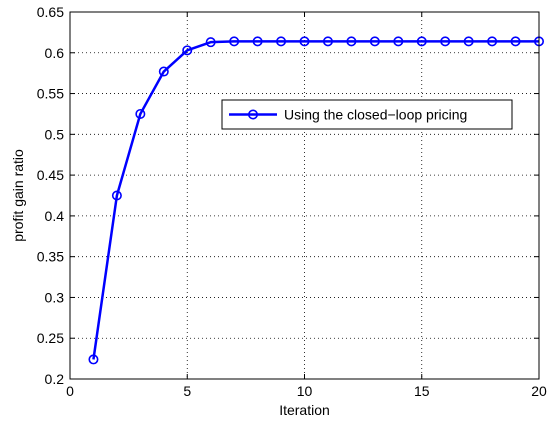 The width and height of the screenshot is (553, 422). I want to click on y-tick-label: 0.65, so click(50, 12).